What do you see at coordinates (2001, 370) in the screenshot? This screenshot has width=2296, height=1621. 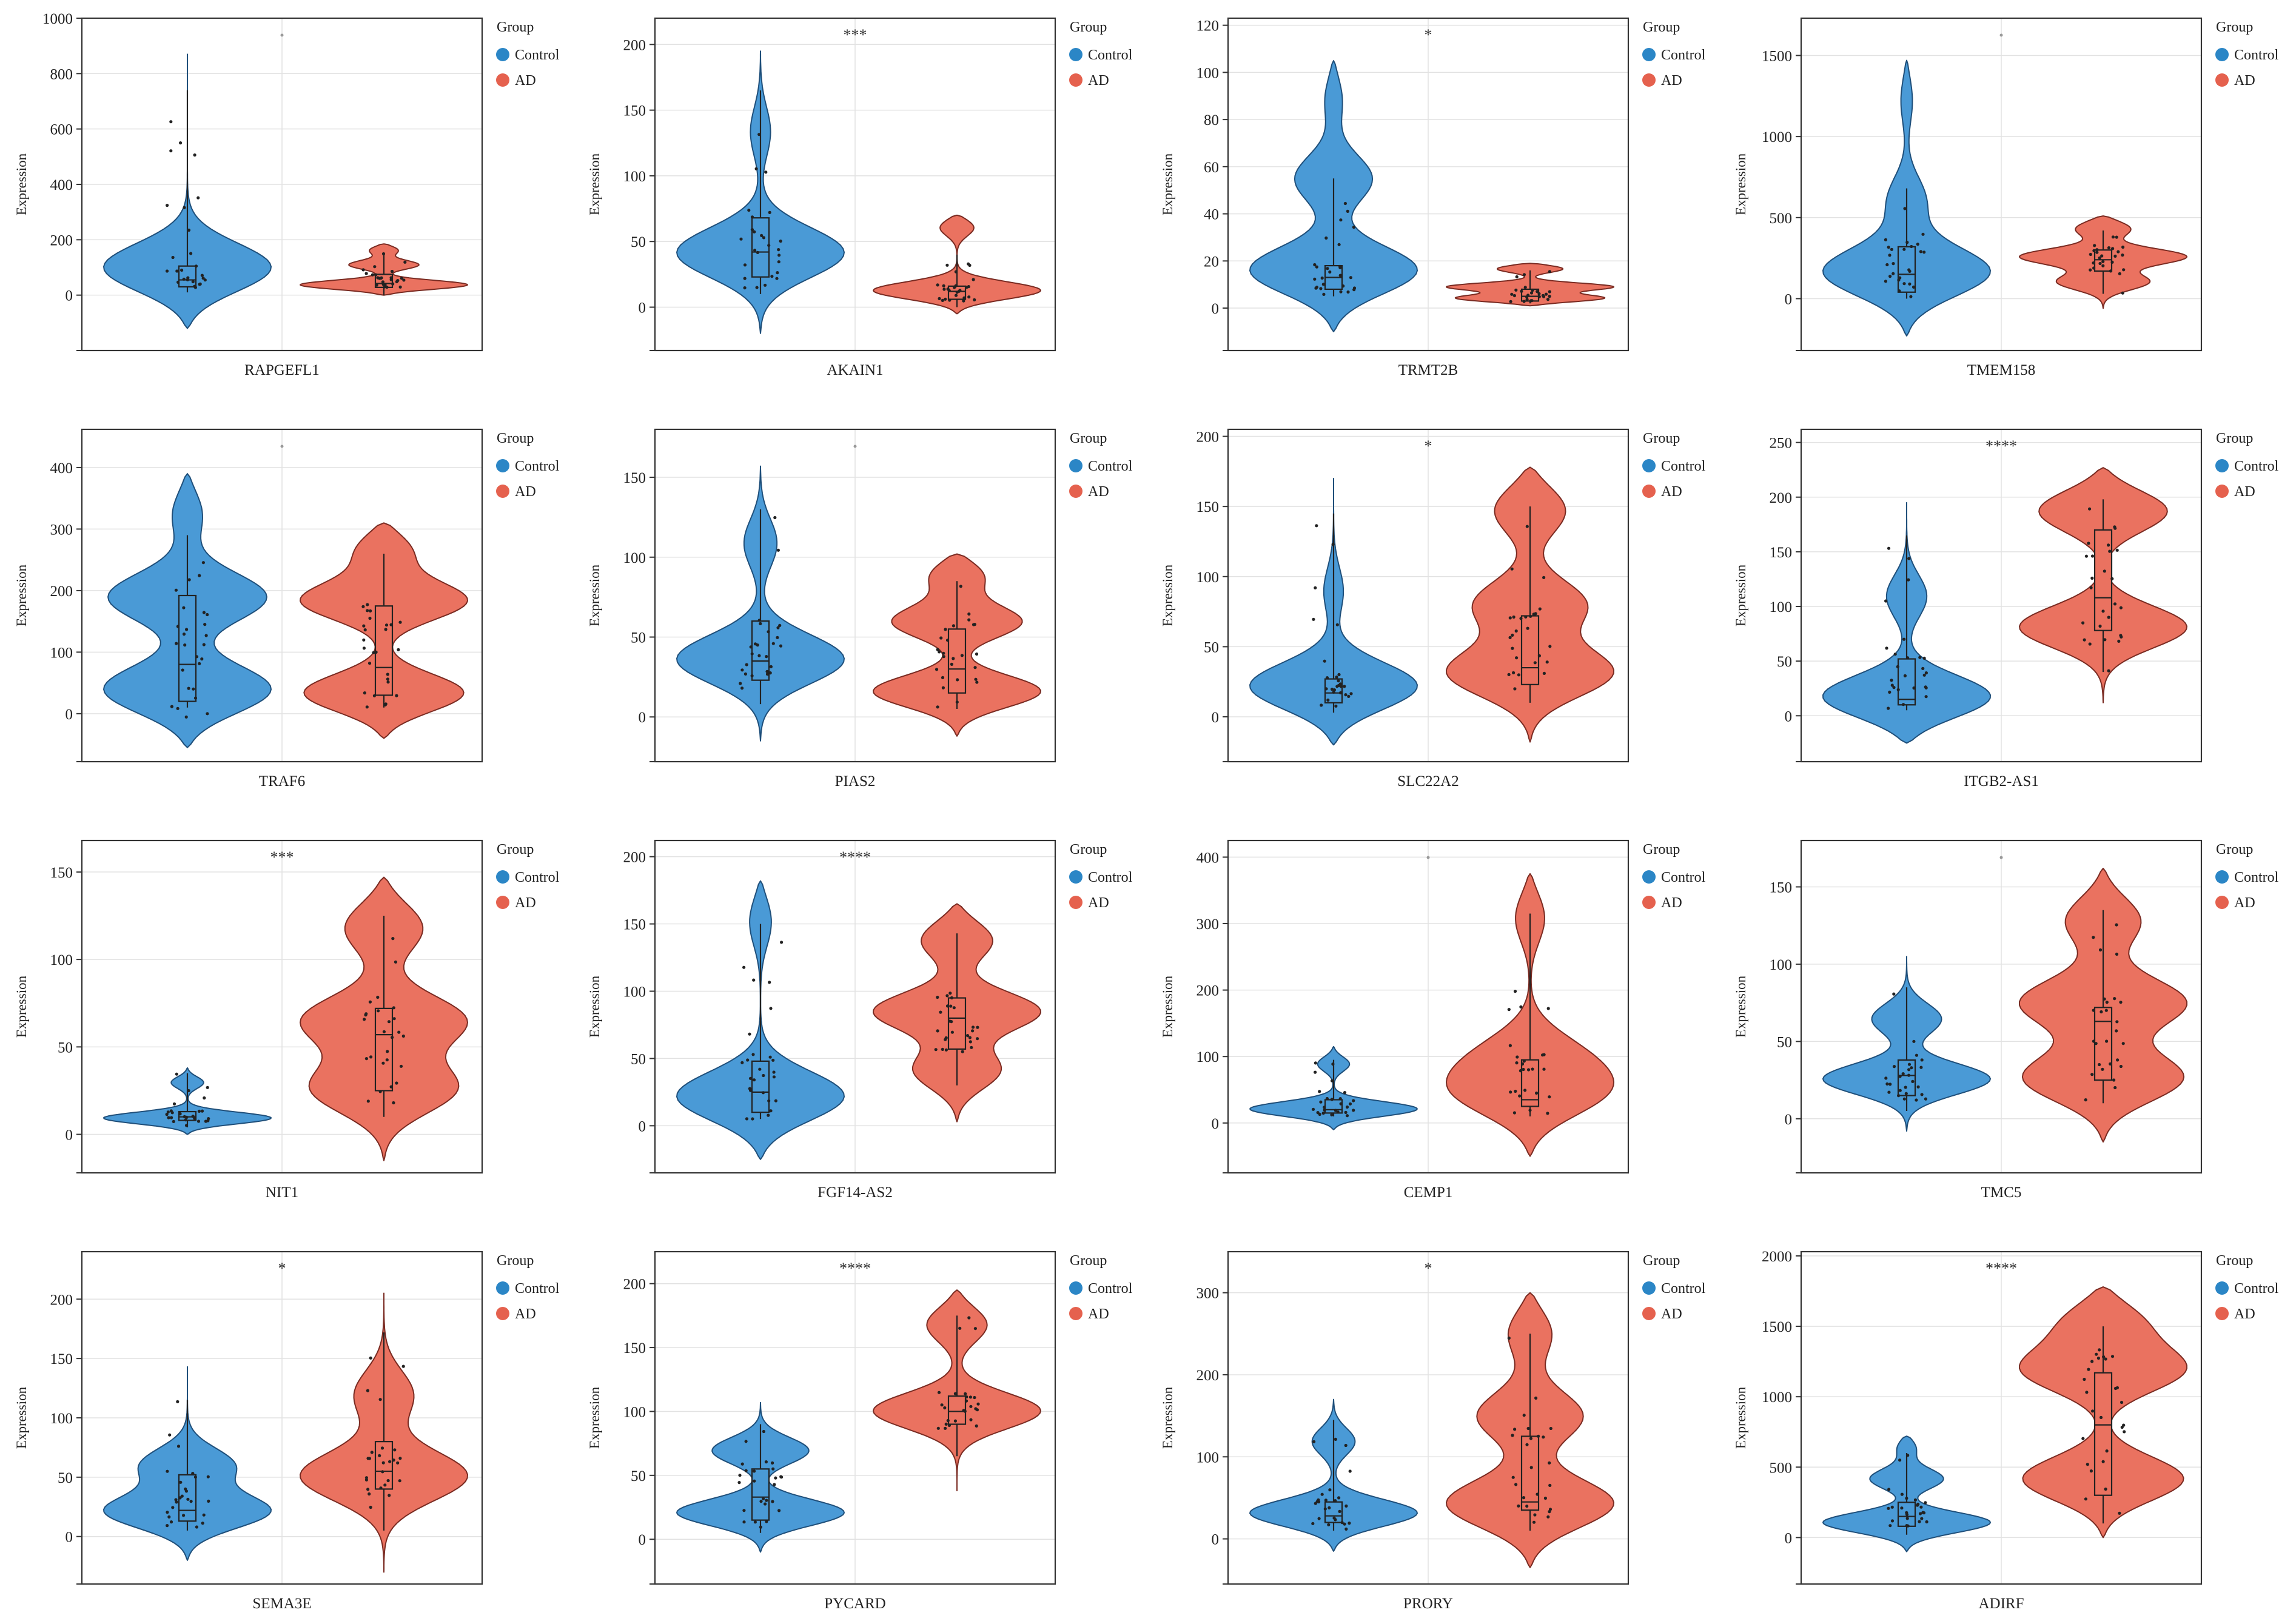 I see `gene-label: TMEM158` at bounding box center [2001, 370].